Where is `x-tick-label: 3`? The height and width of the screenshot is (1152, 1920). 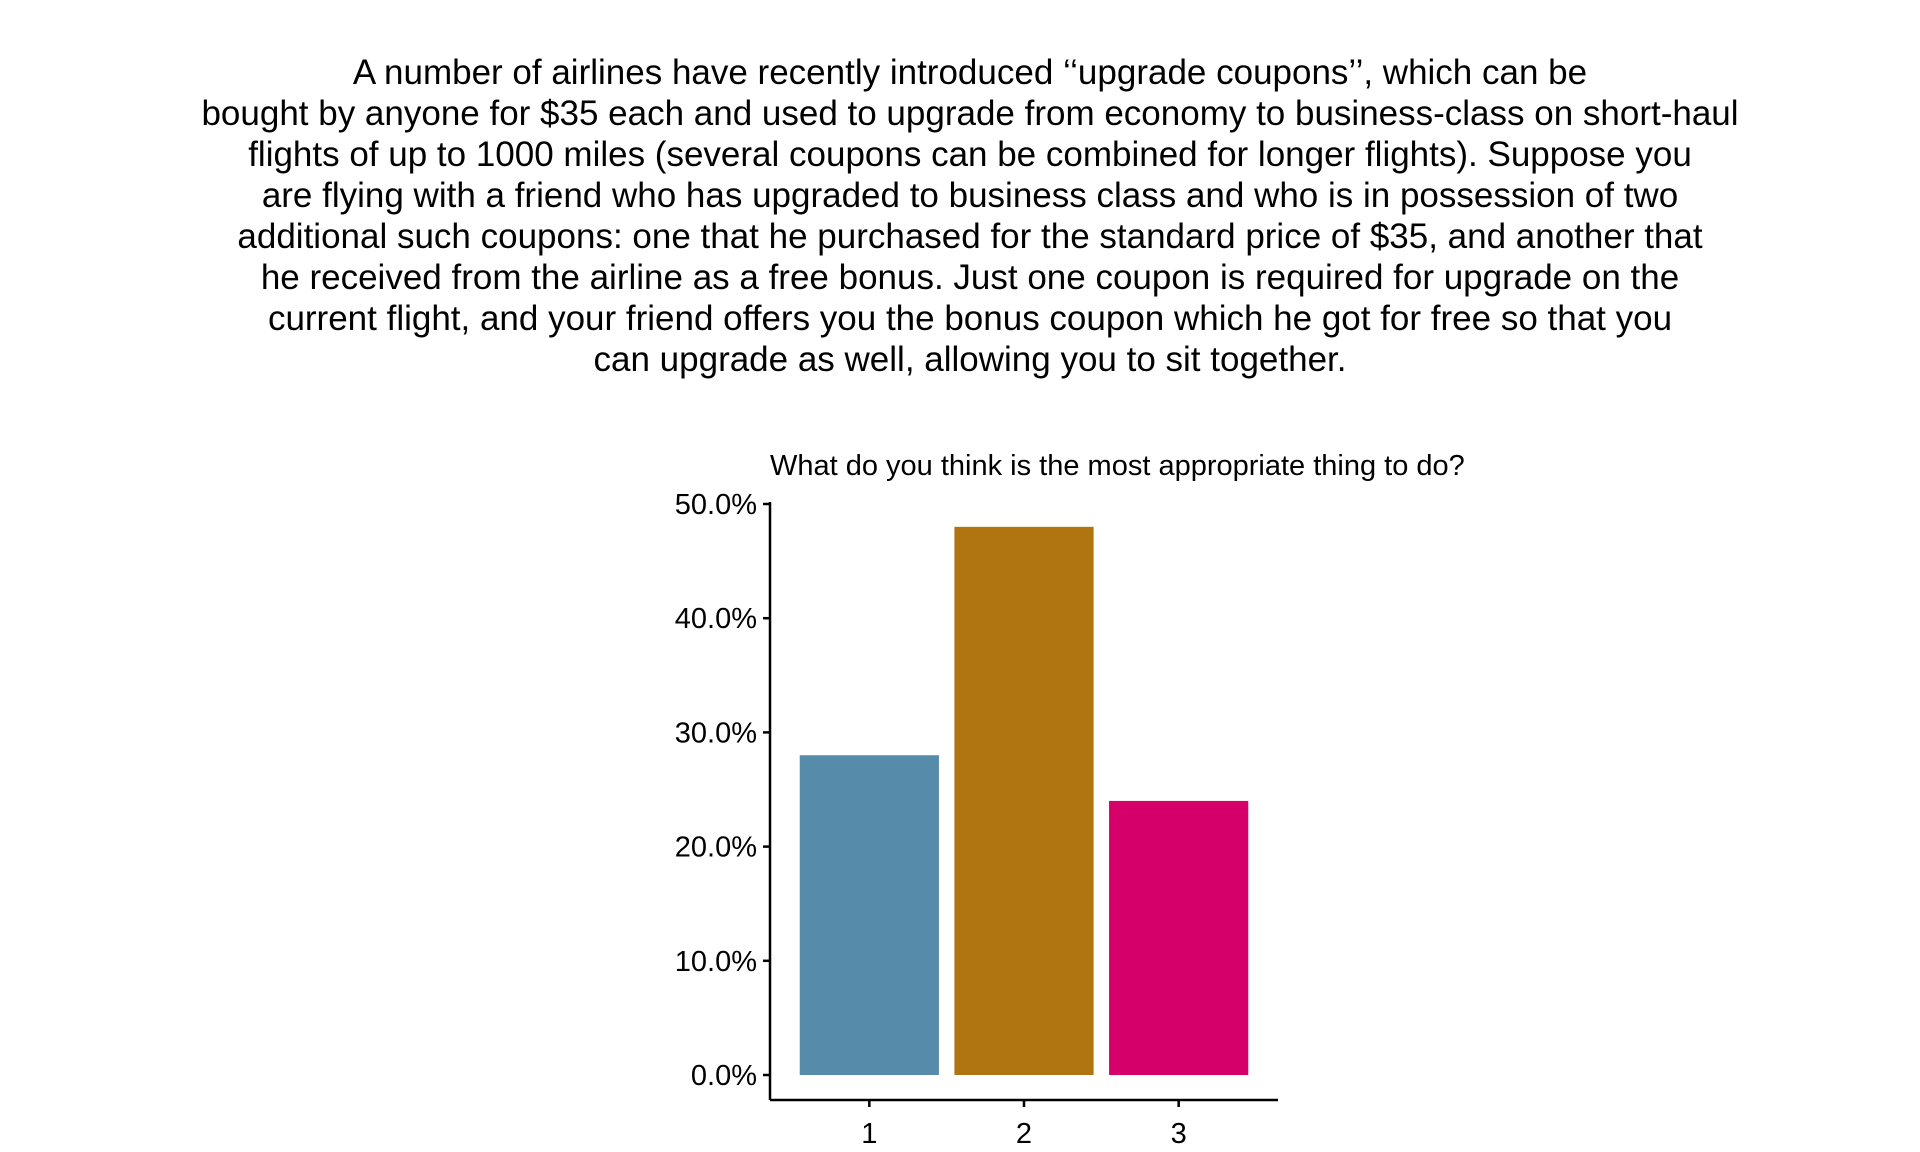
x-tick-label: 3 is located at coordinates (1179, 1134).